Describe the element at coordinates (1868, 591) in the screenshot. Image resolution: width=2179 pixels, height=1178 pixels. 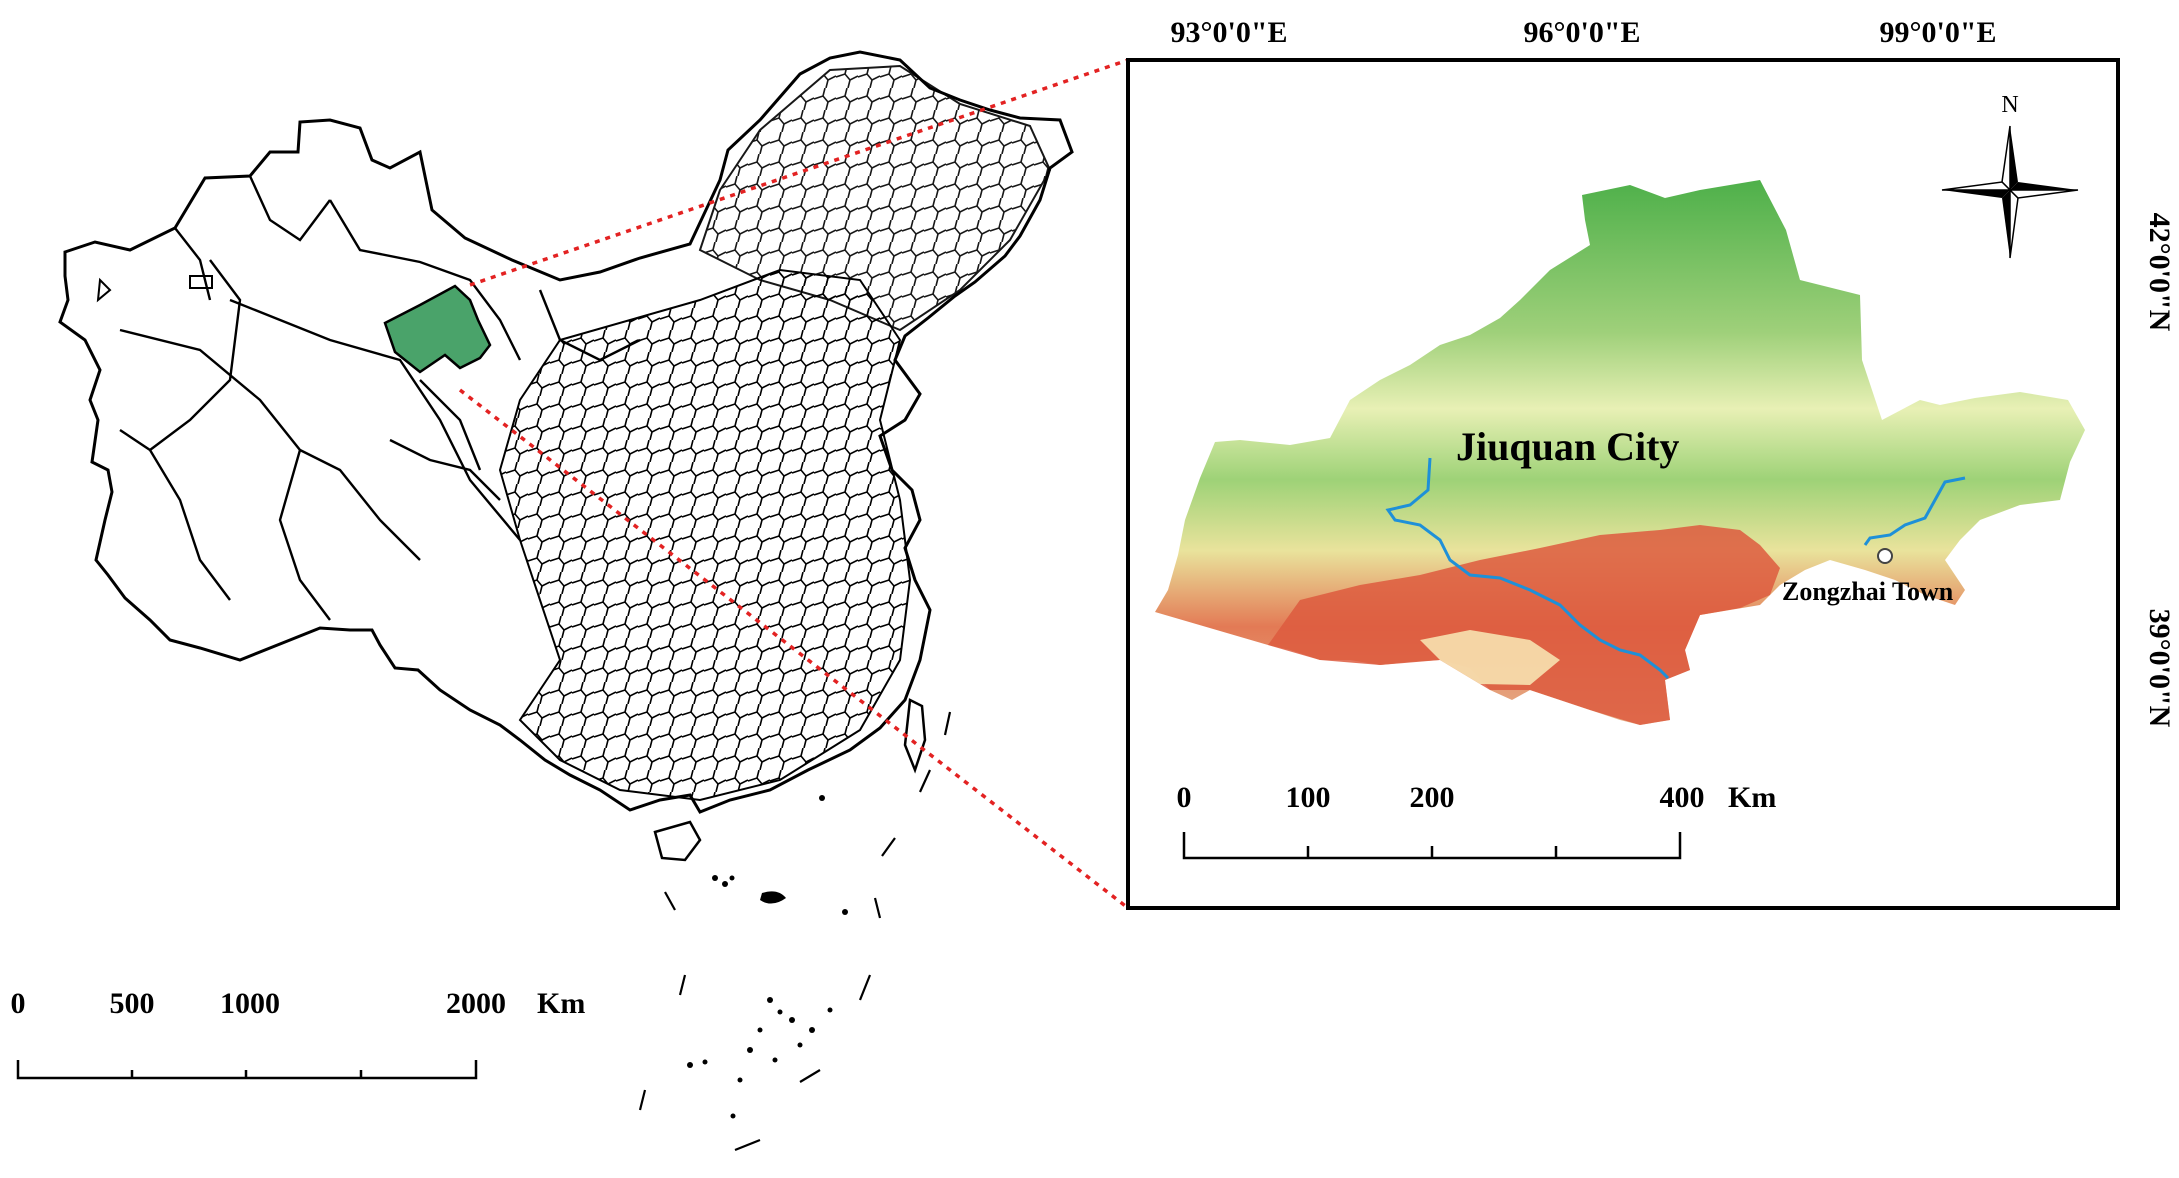
I see `zongzhai-town-label: Zongzhai Town` at that location.